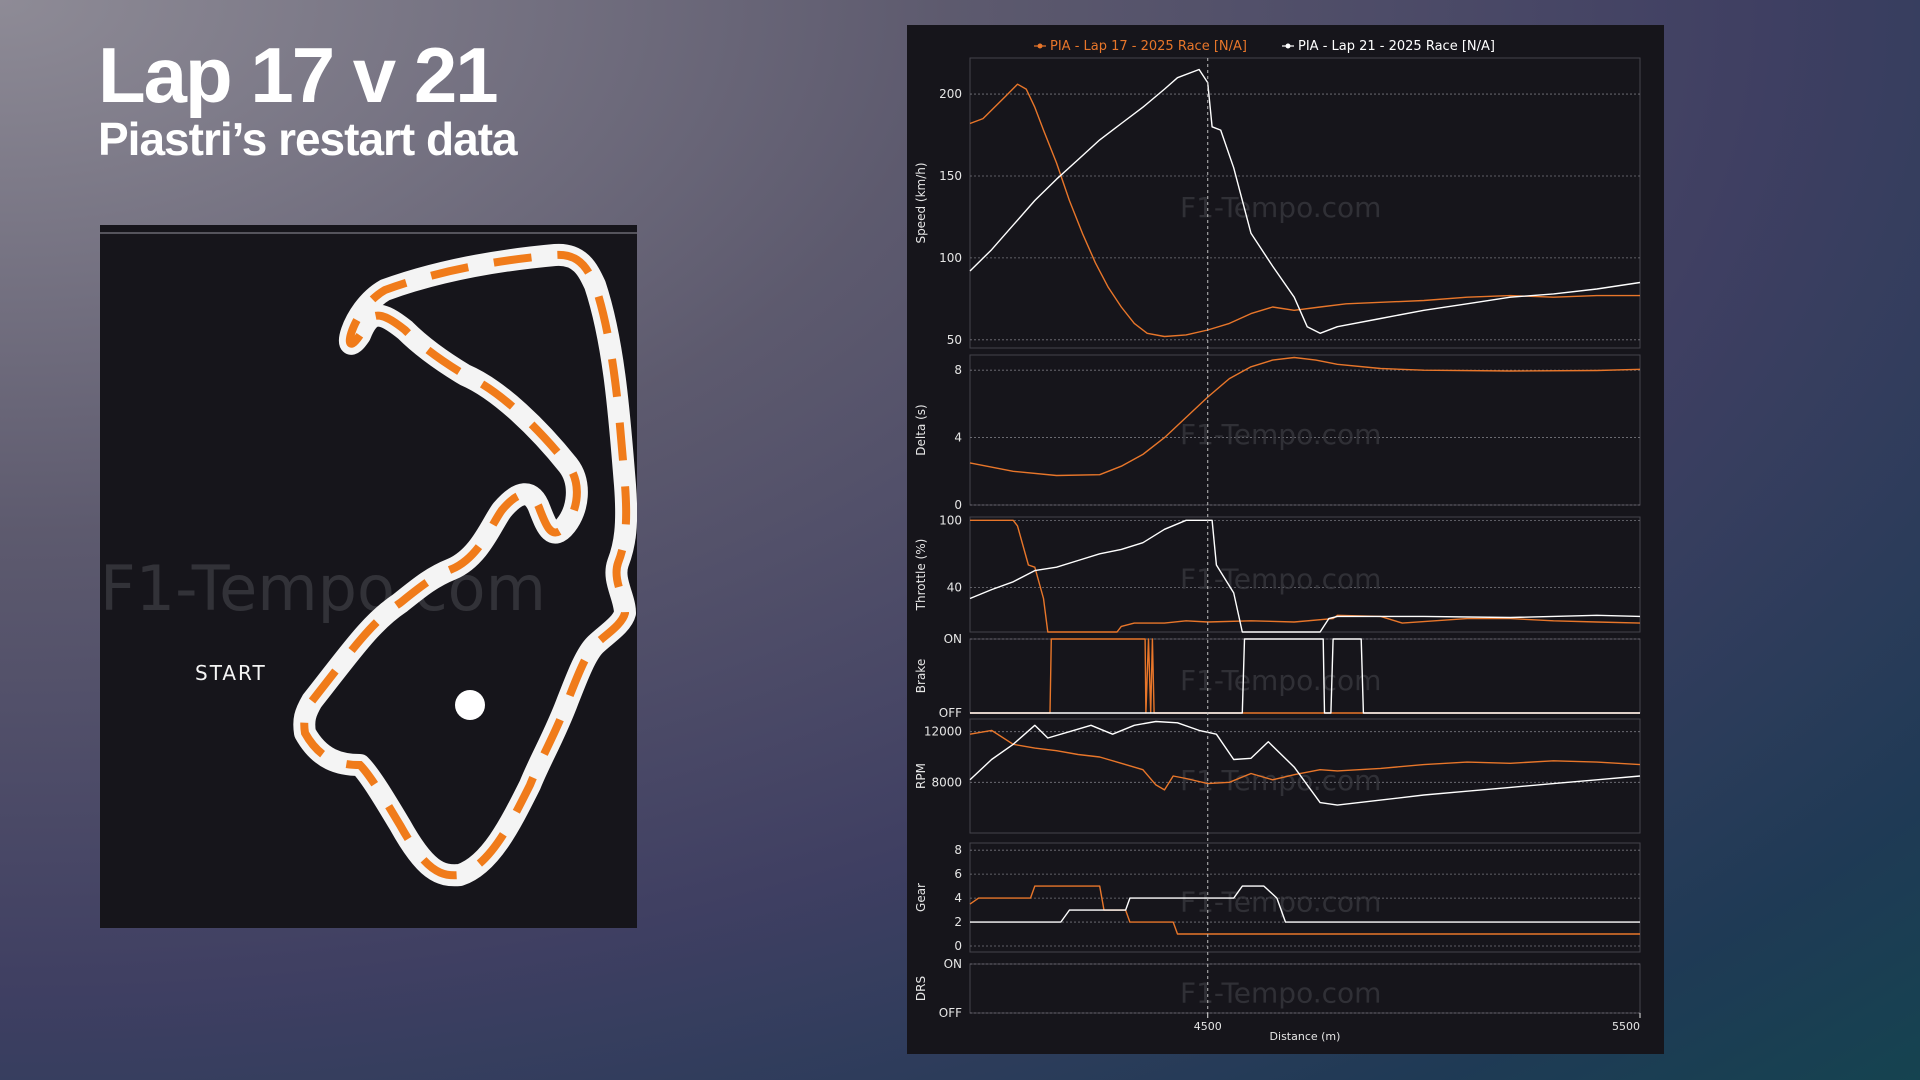  I want to click on tick-label-gear: 6, so click(958, 874).